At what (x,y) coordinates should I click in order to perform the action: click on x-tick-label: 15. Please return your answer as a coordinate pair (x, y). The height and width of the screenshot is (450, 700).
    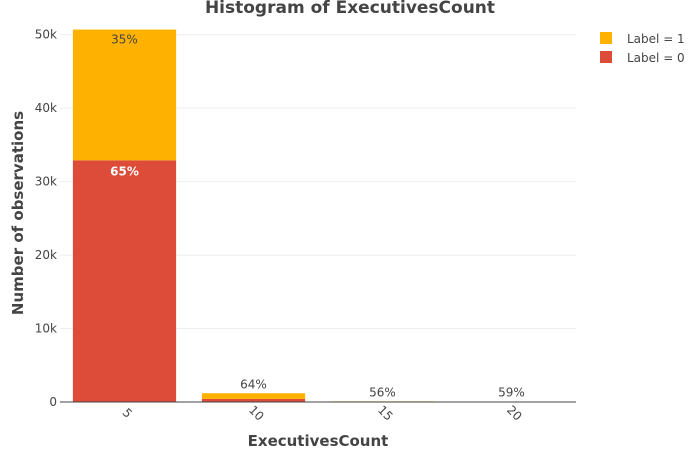
    Looking at the image, I should click on (385, 413).